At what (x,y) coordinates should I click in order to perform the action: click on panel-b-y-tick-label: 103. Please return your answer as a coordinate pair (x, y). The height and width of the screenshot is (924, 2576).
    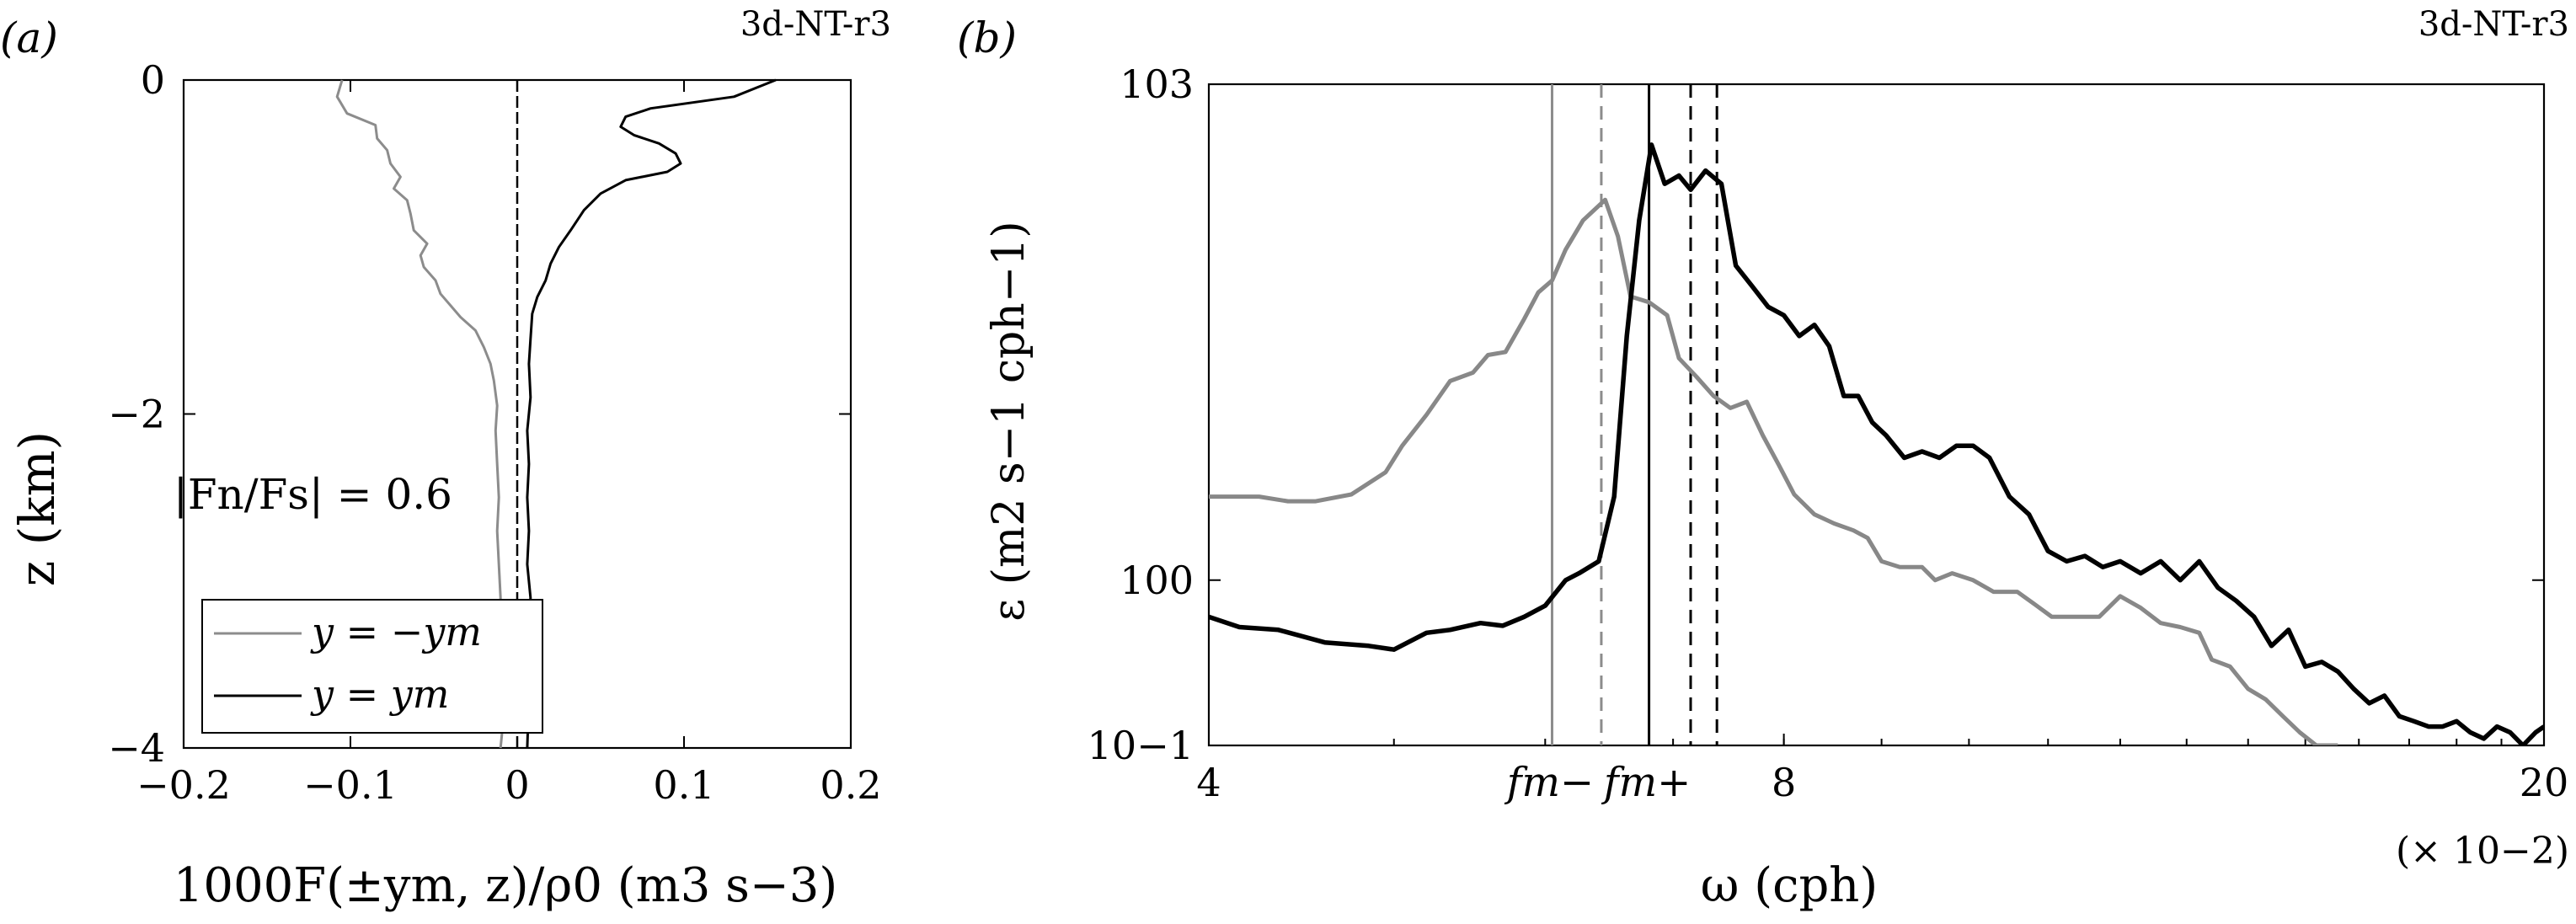
    Looking at the image, I should click on (1157, 84).